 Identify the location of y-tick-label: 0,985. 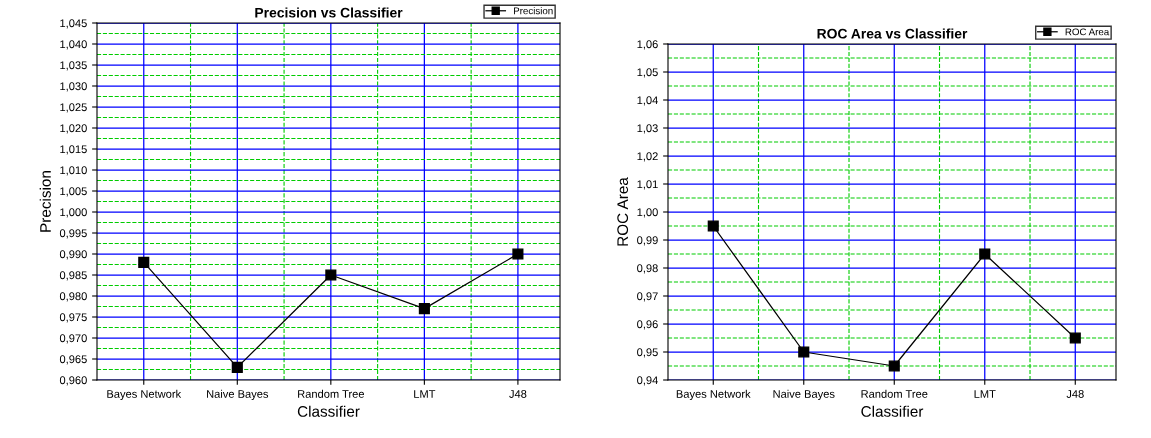
(73, 276).